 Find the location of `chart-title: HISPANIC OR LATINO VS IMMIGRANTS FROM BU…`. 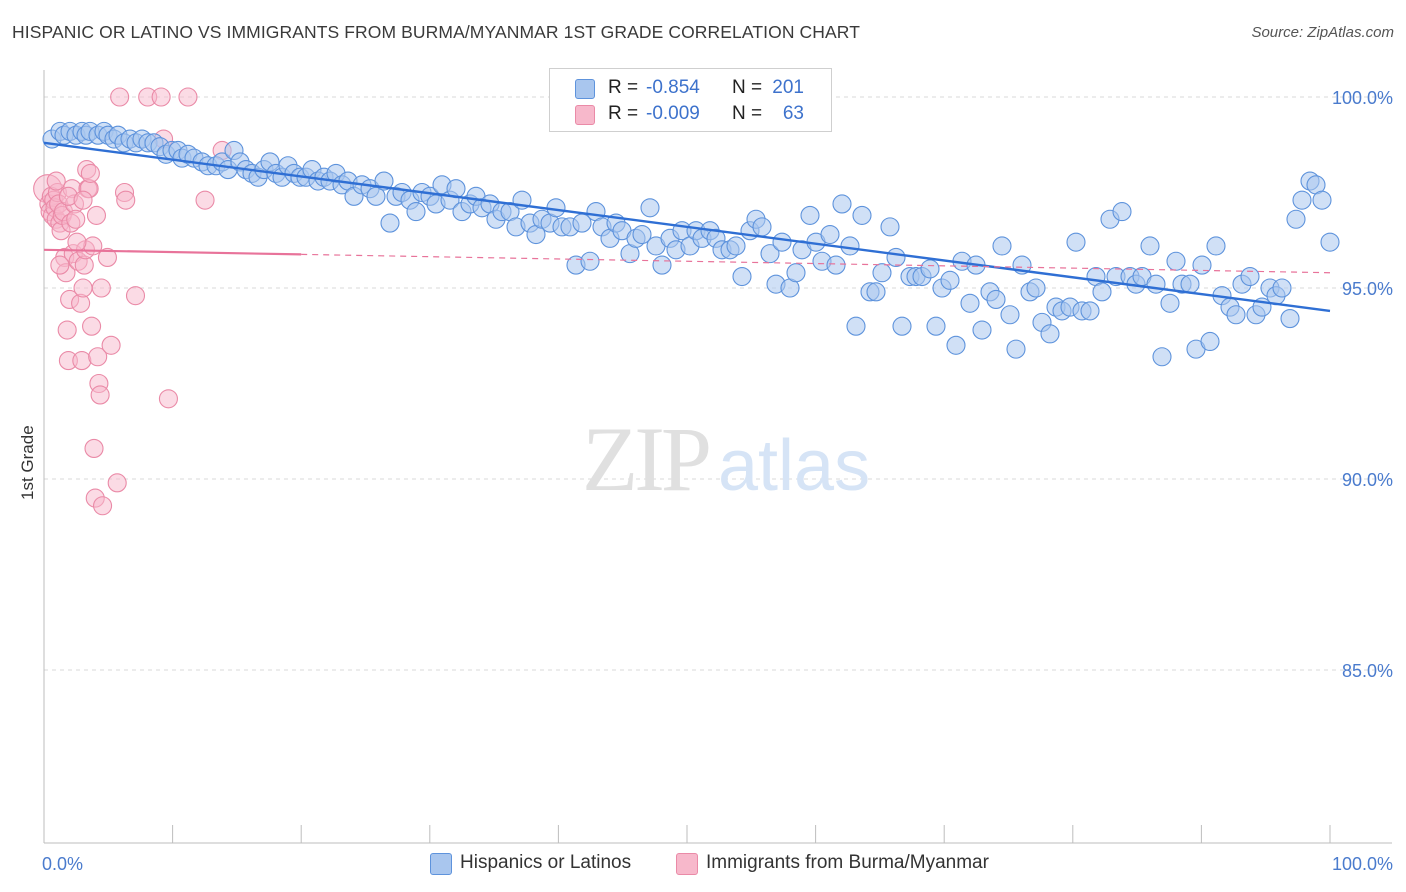

chart-title: HISPANIC OR LATINO VS IMMIGRANTS FROM BU… is located at coordinates (436, 32).